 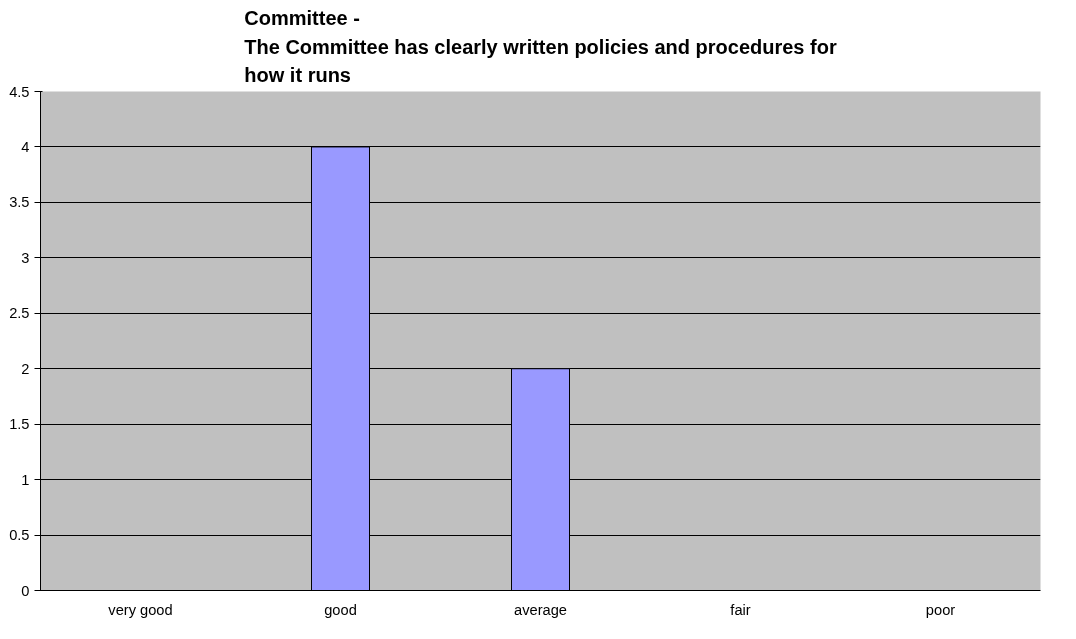 I want to click on y-tick-label: 1, so click(x=25, y=479).